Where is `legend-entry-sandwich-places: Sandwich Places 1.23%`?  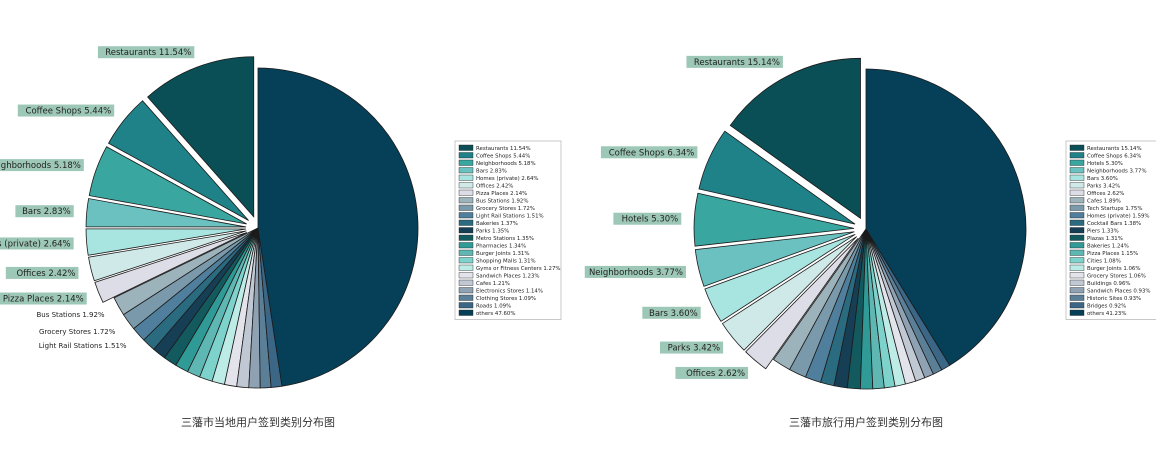 legend-entry-sandwich-places: Sandwich Places 1.23% is located at coordinates (508, 276).